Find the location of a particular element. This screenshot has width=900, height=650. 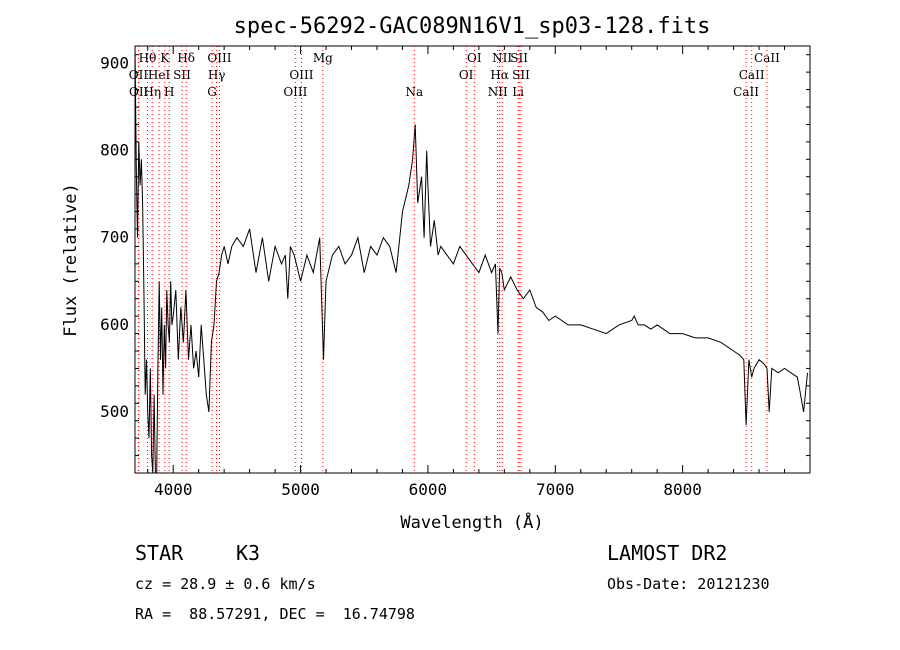

spectral-line-label: Li is located at coordinates (518, 92).